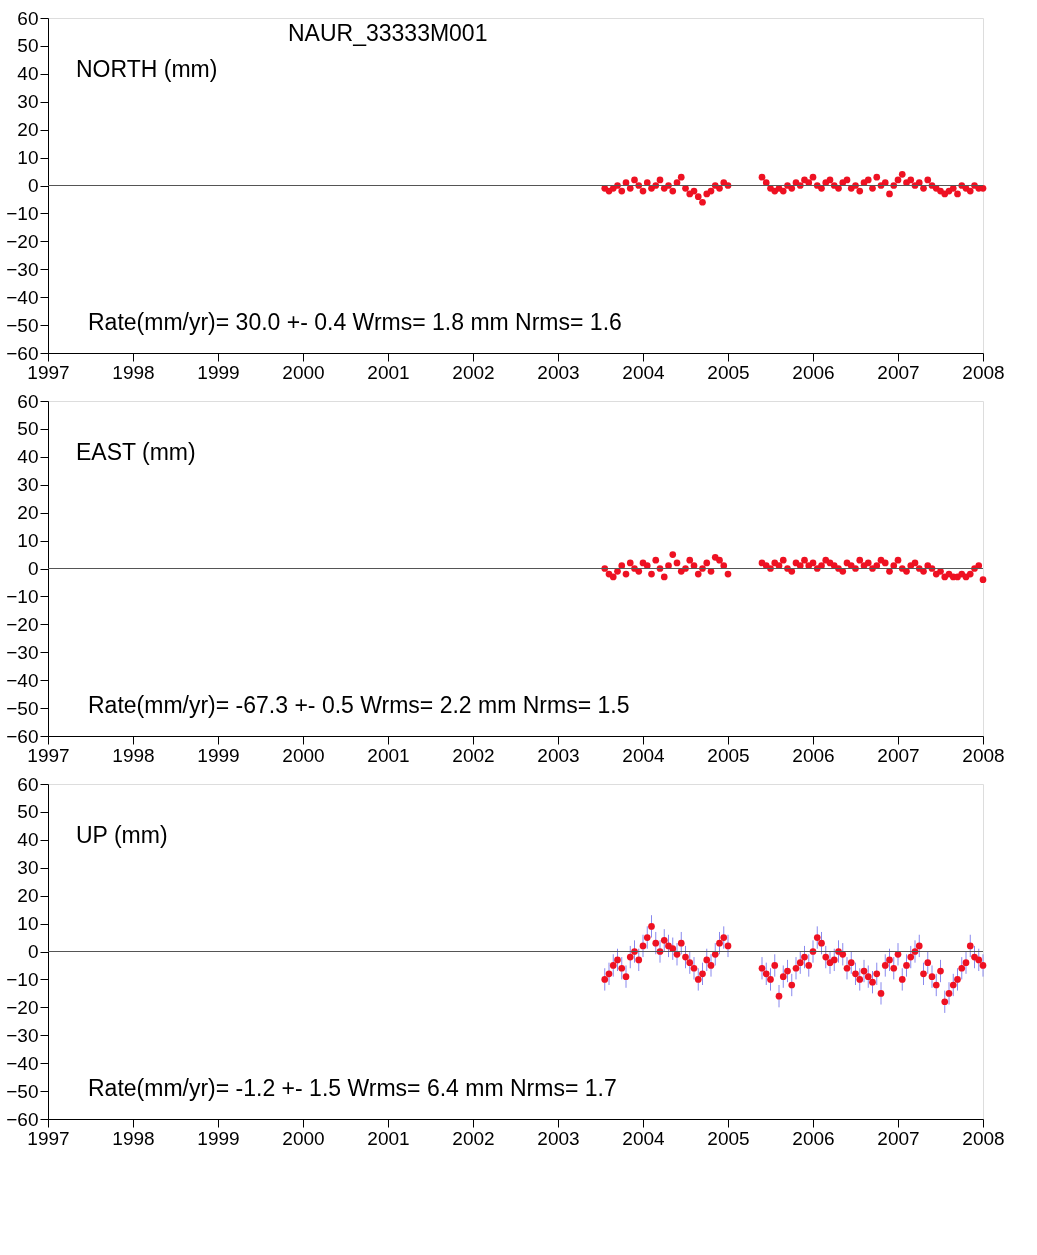 This screenshot has height=1255, width=1037. Describe the element at coordinates (136, 452) in the screenshot. I see `y-axis-title: EAST (mm)` at that location.